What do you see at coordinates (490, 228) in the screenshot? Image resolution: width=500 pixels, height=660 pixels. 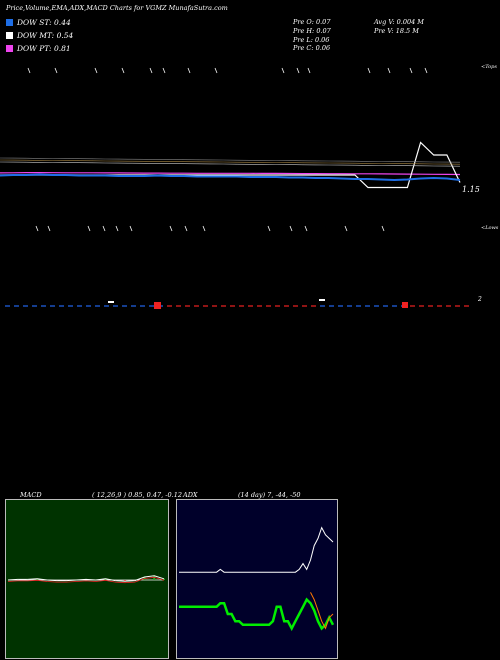 I see `lows-label: <Lows` at bounding box center [490, 228].